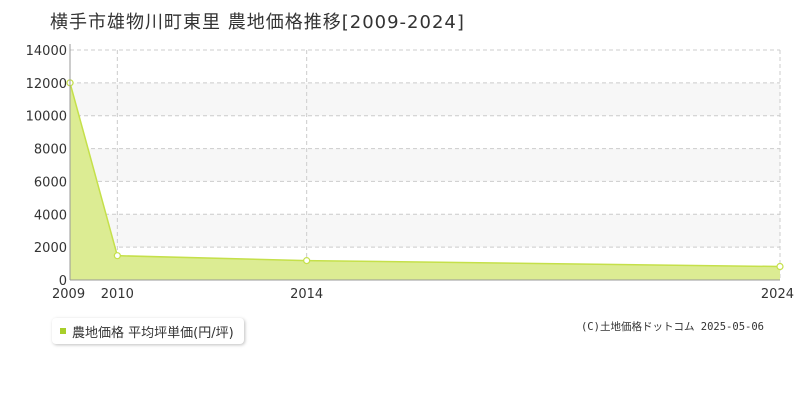 Image resolution: width=800 pixels, height=400 pixels. Describe the element at coordinates (46, 51) in the screenshot. I see `y-tick-label: 14000` at that location.